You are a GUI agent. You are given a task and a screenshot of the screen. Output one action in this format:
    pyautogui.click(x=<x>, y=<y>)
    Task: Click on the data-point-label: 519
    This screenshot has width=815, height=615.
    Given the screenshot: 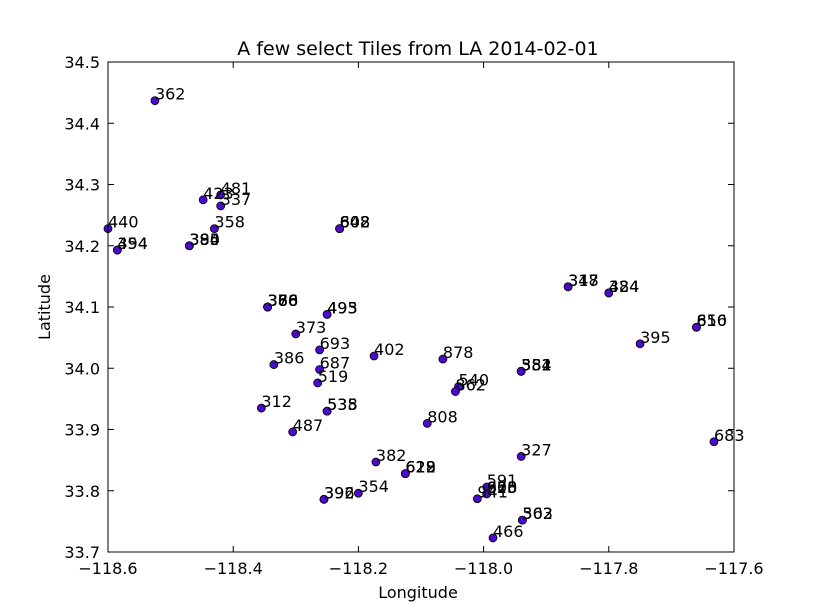 What is the action you would take?
    pyautogui.click(x=333, y=376)
    